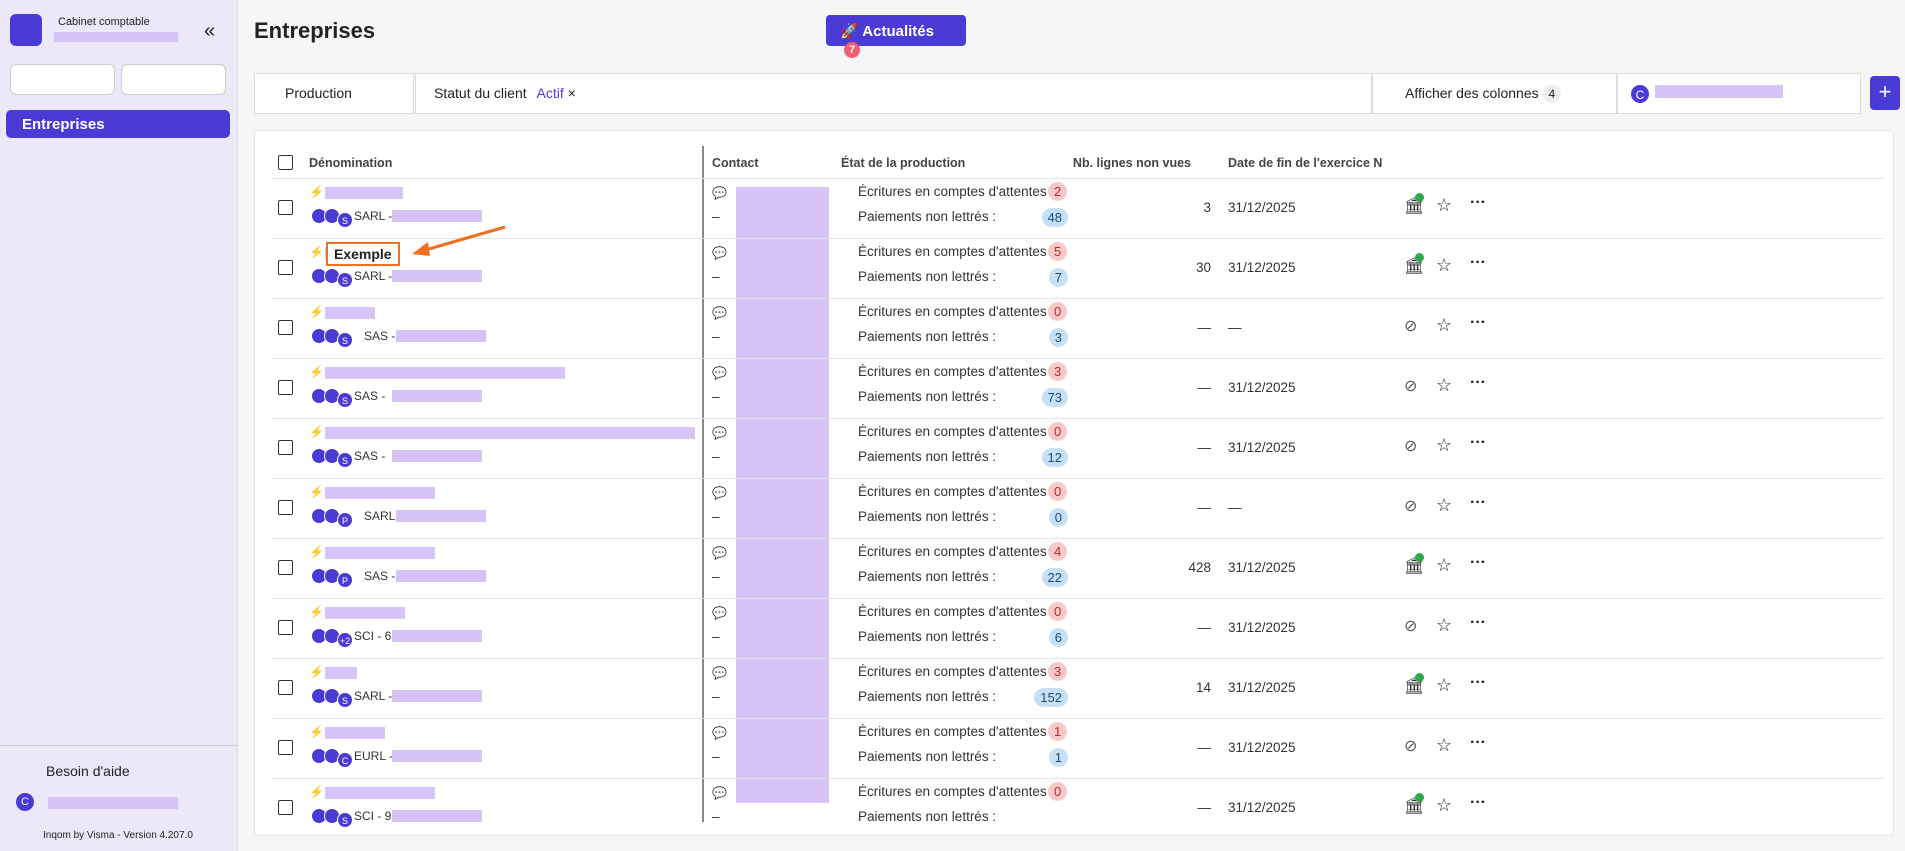 The image size is (1905, 851). What do you see at coordinates (62, 79) in the screenshot?
I see `settings-button` at bounding box center [62, 79].